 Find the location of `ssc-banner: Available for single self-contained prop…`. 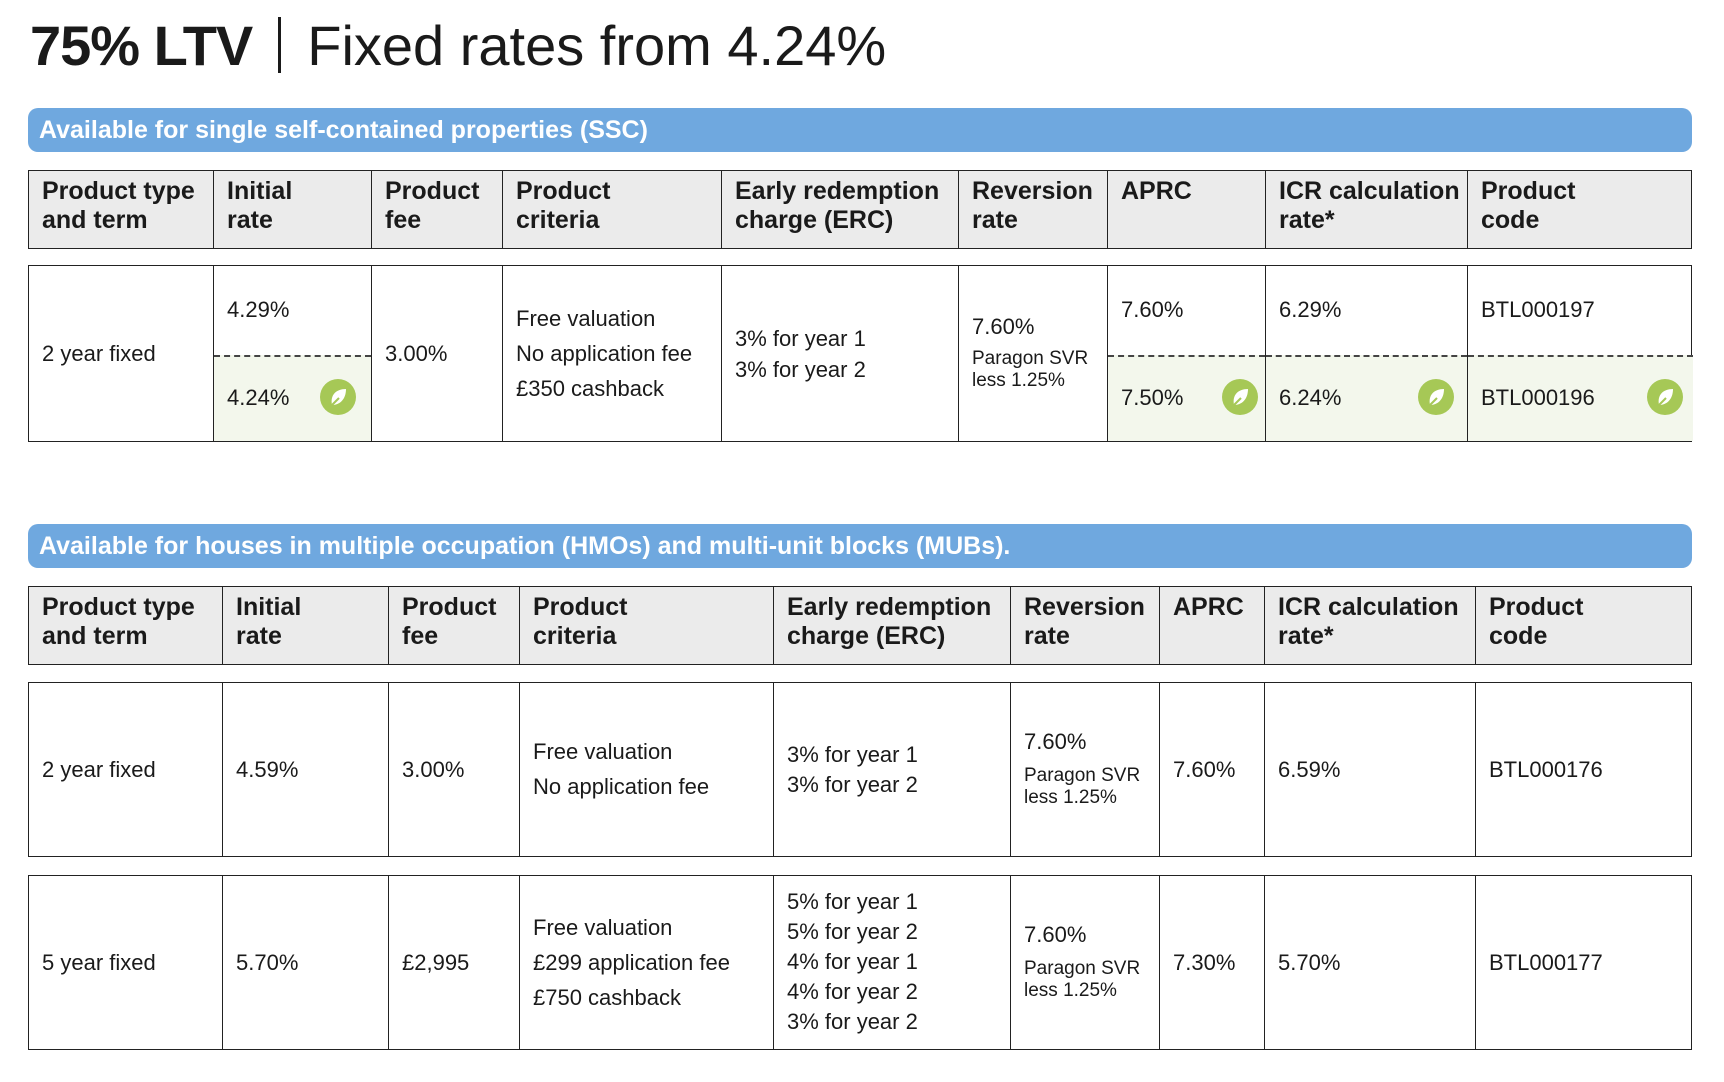

ssc-banner: Available for single self-contained prop… is located at coordinates (860, 130).